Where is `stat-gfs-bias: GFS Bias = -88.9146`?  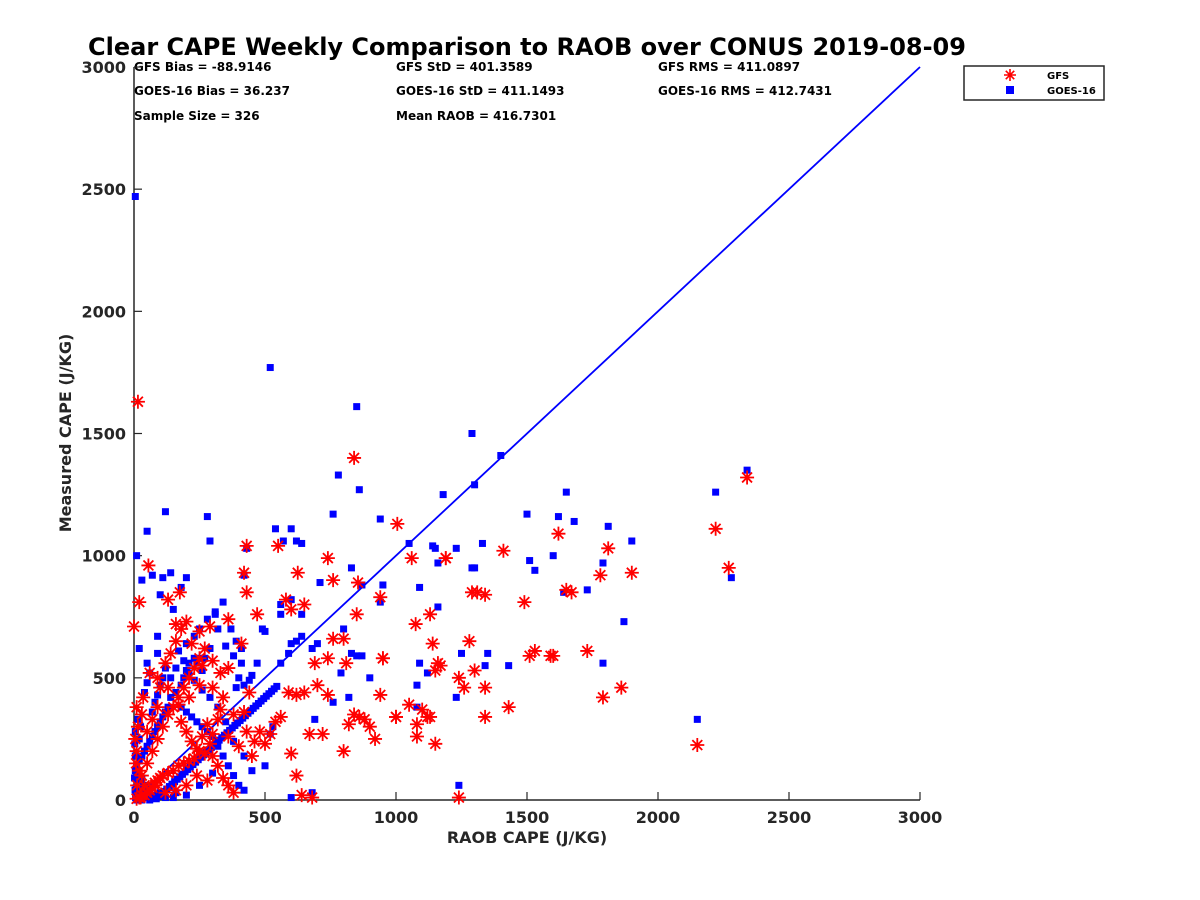
stat-gfs-bias: GFS Bias = -88.9146 is located at coordinates (202, 67).